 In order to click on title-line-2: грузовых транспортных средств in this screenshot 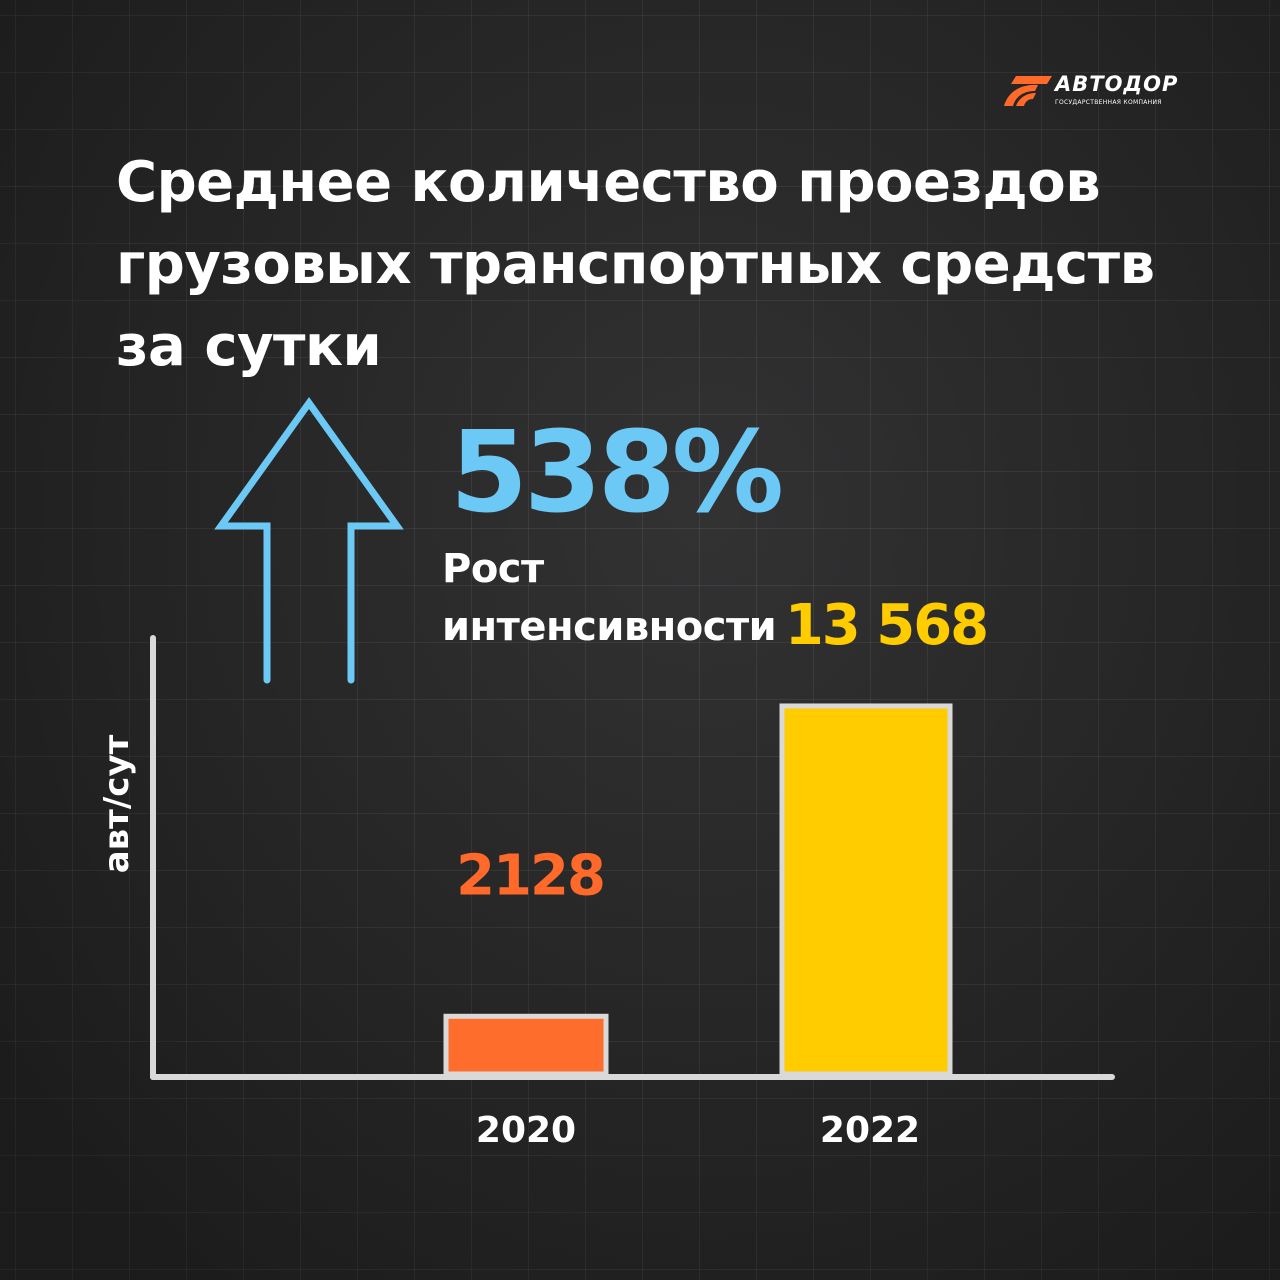, I will do `click(635, 264)`.